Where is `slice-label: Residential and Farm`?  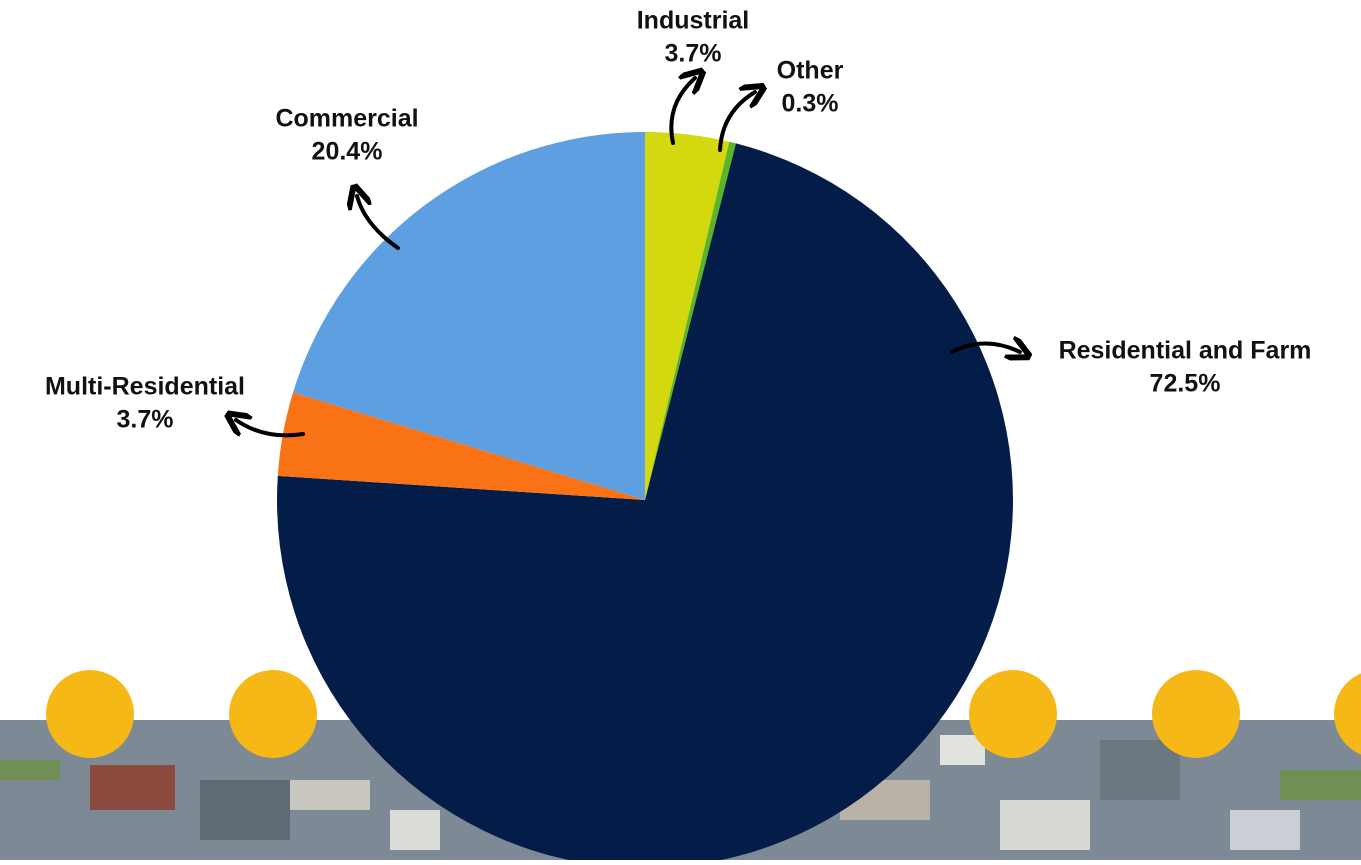 slice-label: Residential and Farm is located at coordinates (1185, 351).